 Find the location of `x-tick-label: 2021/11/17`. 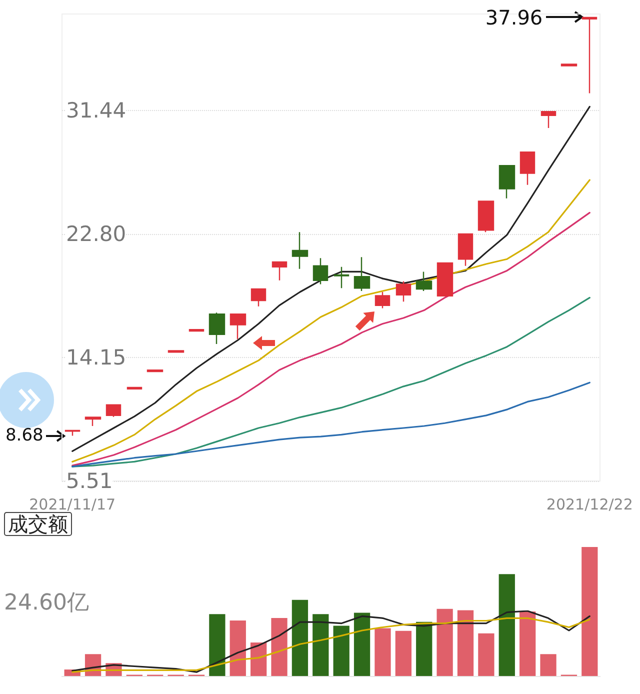

x-tick-label: 2021/11/17 is located at coordinates (72, 505).